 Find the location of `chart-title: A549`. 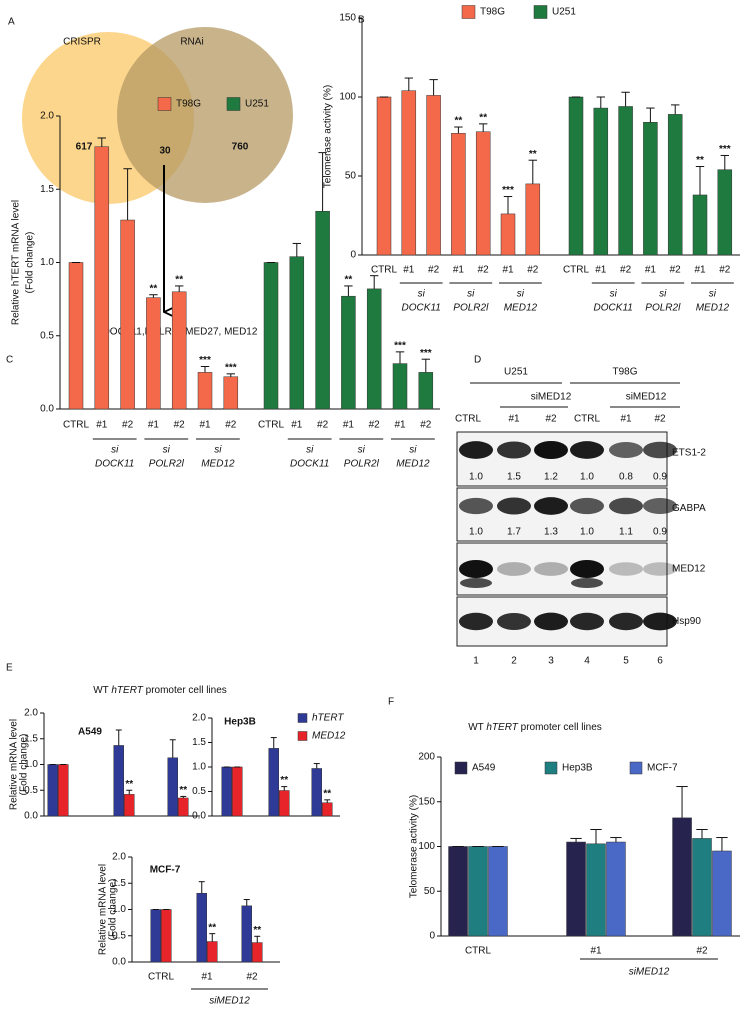

chart-title: A549 is located at coordinates (90, 732).